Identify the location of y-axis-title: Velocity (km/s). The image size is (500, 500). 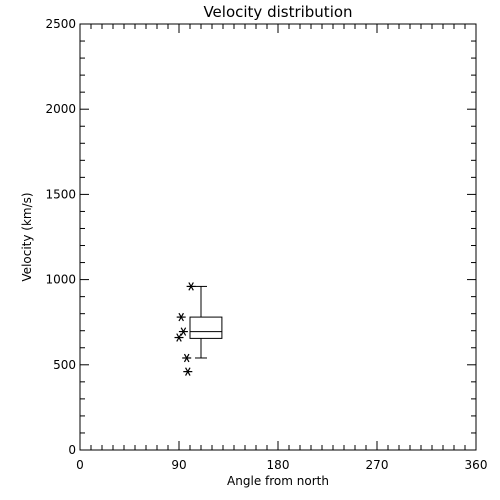
(27, 236).